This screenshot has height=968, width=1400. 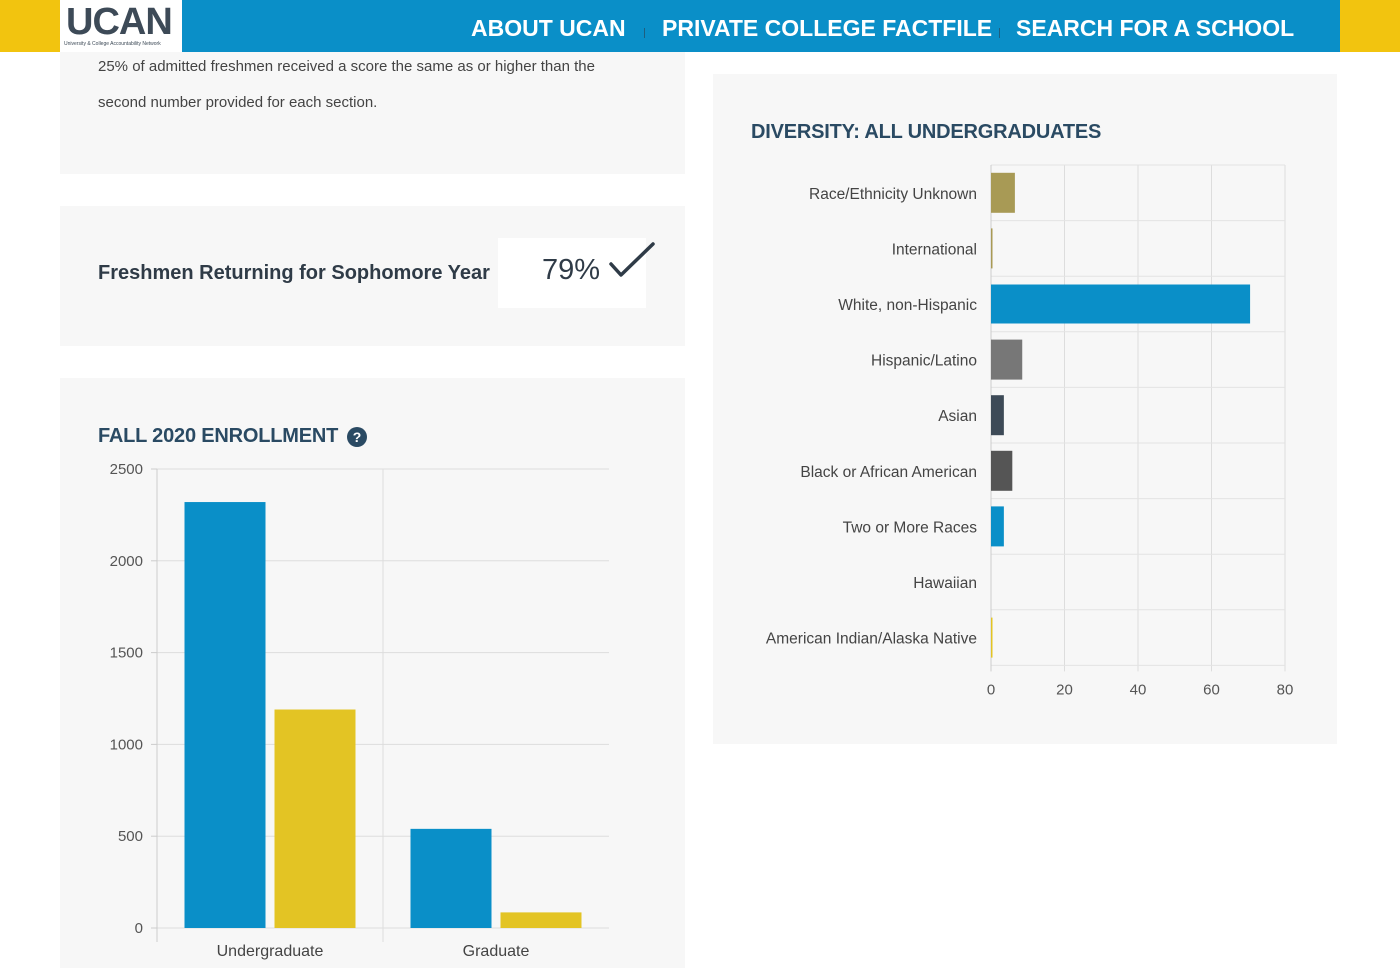 What do you see at coordinates (992, 637) in the screenshot?
I see `bar-american-indian-alaska-native` at bounding box center [992, 637].